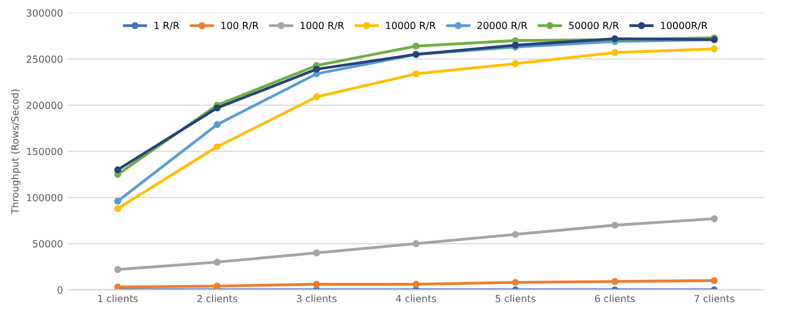  I want to click on x-tick-label: 6 clients, so click(615, 298).